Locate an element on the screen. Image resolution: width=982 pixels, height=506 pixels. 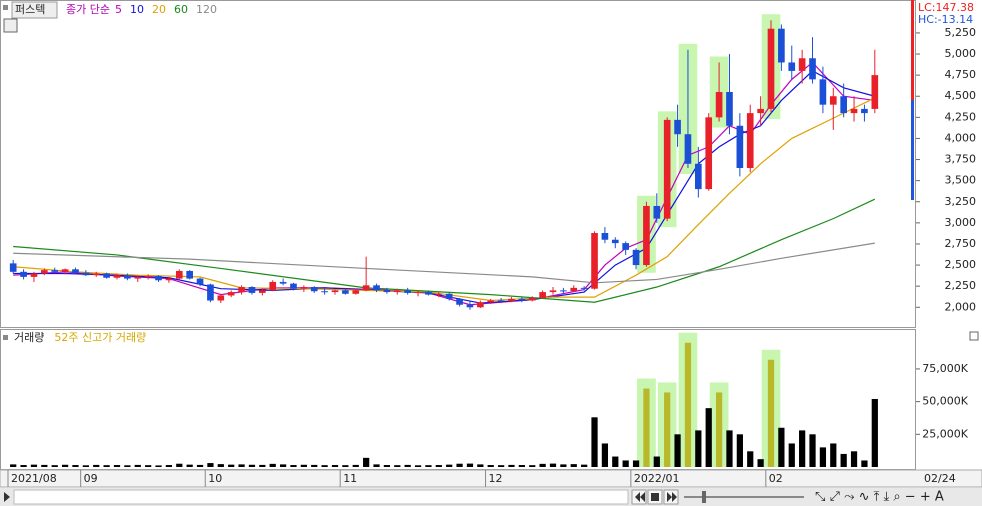
last-date: 02/24 is located at coordinates (940, 478).